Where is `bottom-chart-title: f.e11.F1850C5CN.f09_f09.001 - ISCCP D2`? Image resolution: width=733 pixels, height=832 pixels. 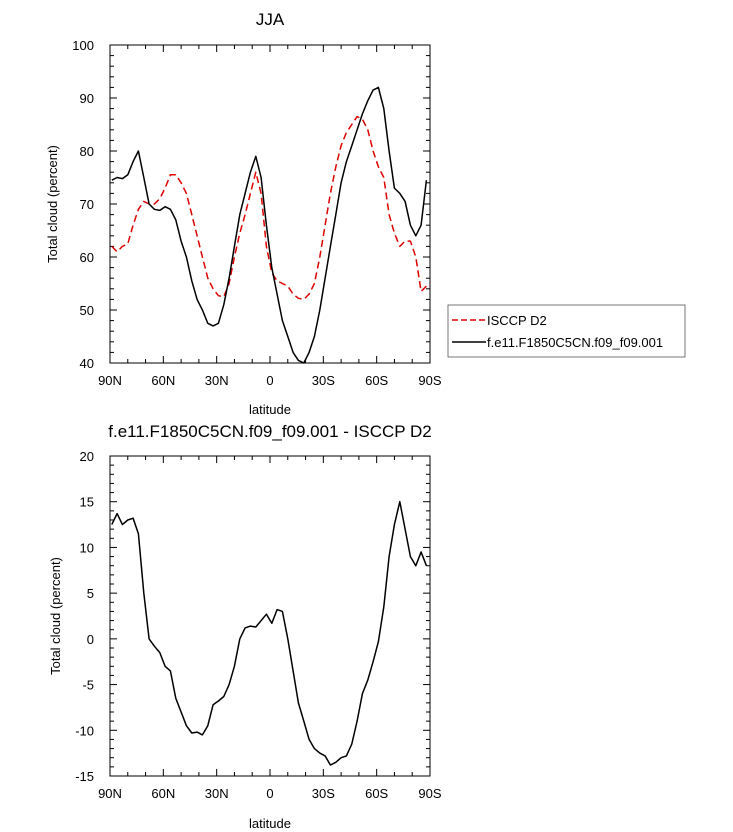
bottom-chart-title: f.e11.F1850C5CN.f09_f09.001 - ISCCP D2 is located at coordinates (270, 431).